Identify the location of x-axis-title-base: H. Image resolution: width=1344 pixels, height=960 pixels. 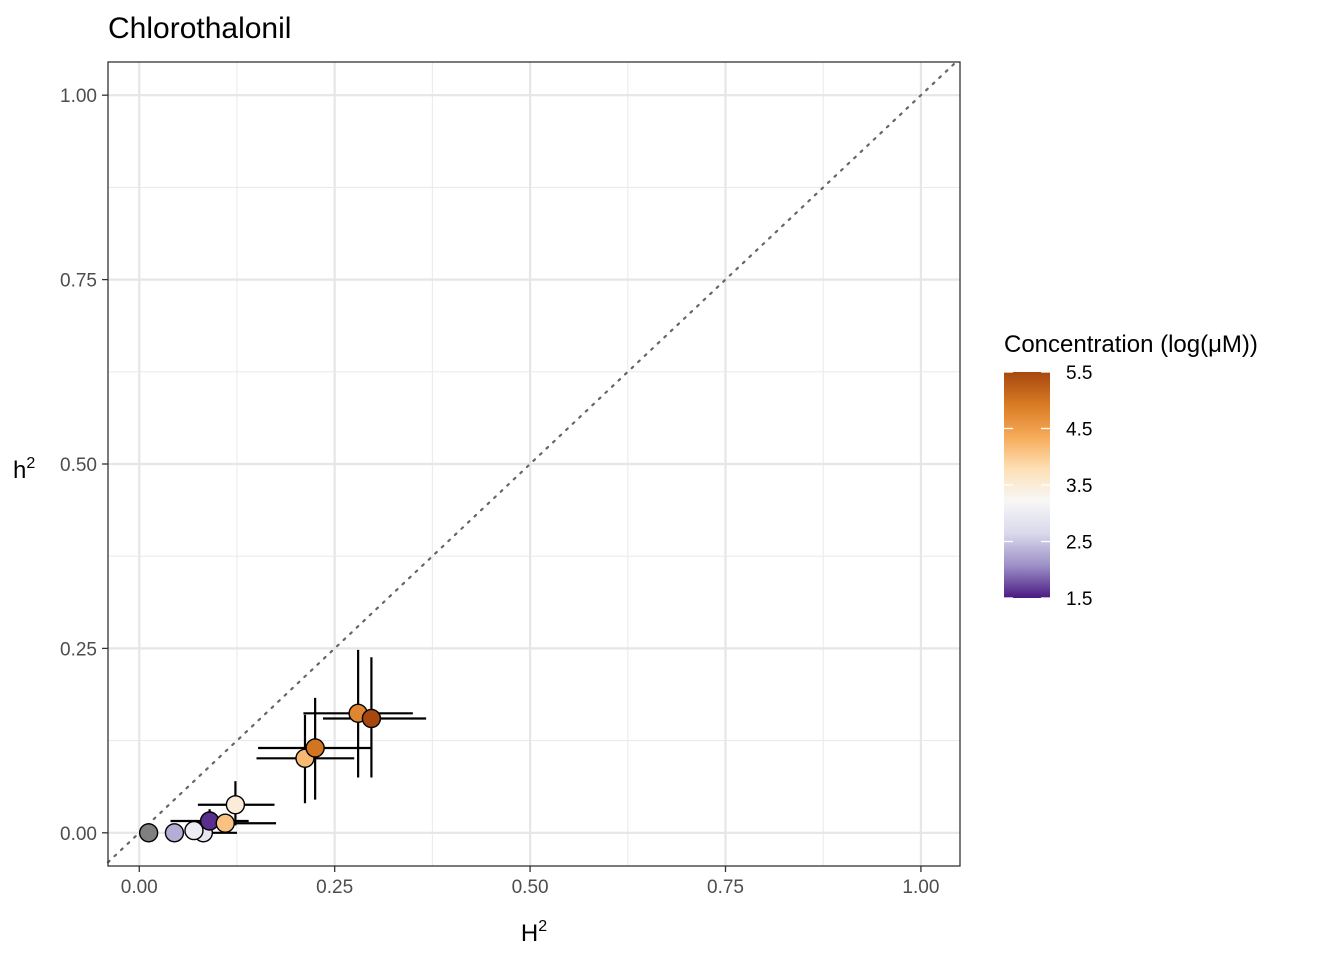
(529, 933).